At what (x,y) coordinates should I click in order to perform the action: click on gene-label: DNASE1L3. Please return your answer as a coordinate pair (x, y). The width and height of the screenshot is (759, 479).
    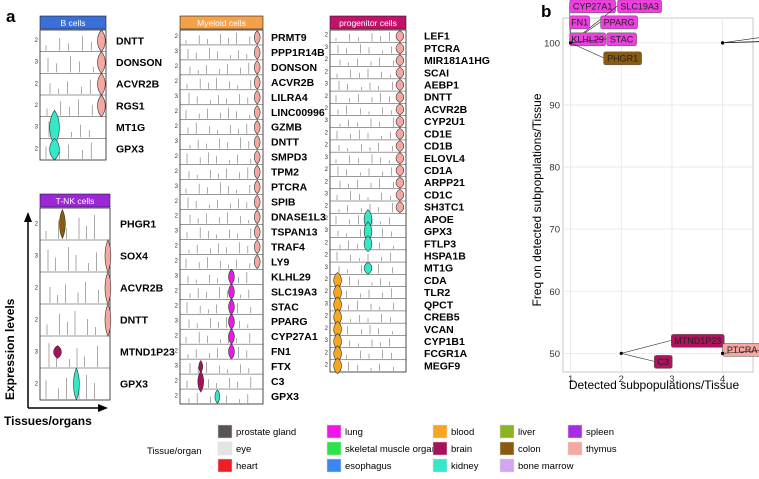
    Looking at the image, I should click on (298, 218).